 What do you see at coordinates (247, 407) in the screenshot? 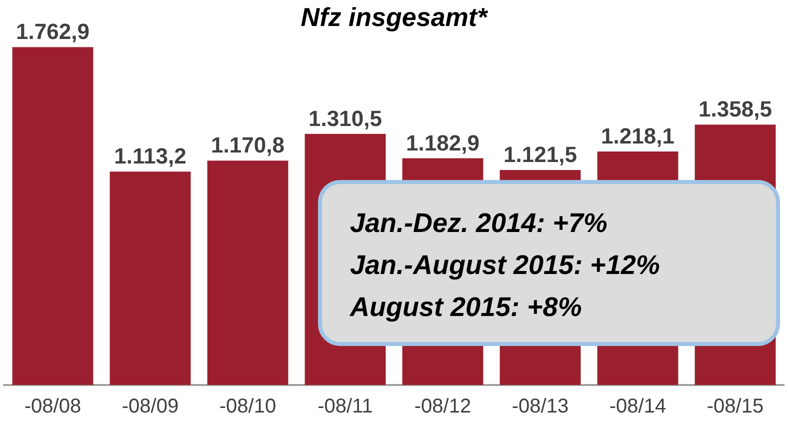
I see `x-tick-label: -08/10` at bounding box center [247, 407].